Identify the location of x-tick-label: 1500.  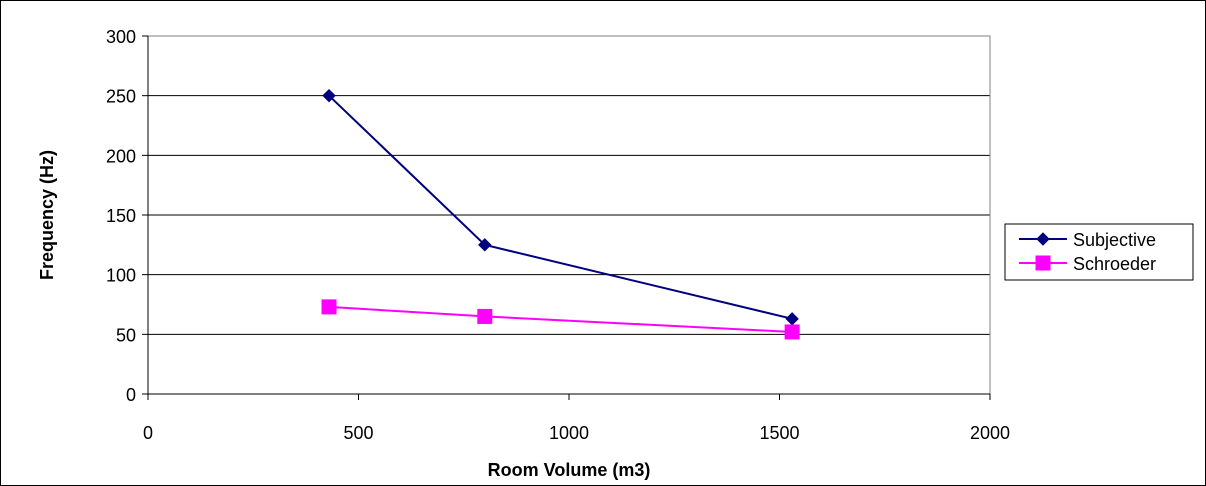
(779, 433).